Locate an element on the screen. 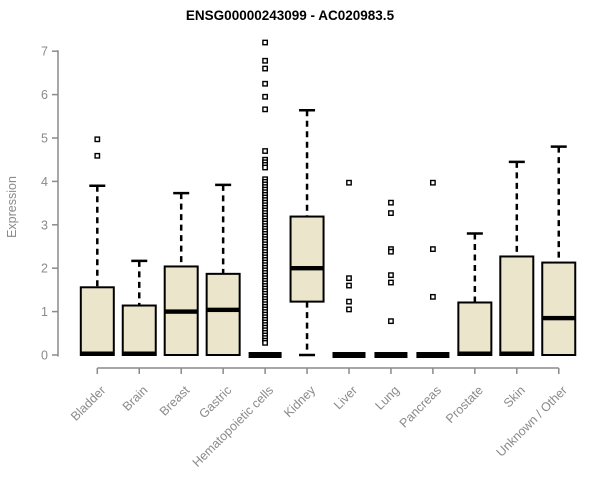  x-tick-label-pancreas: Pancreas is located at coordinates (420, 406).